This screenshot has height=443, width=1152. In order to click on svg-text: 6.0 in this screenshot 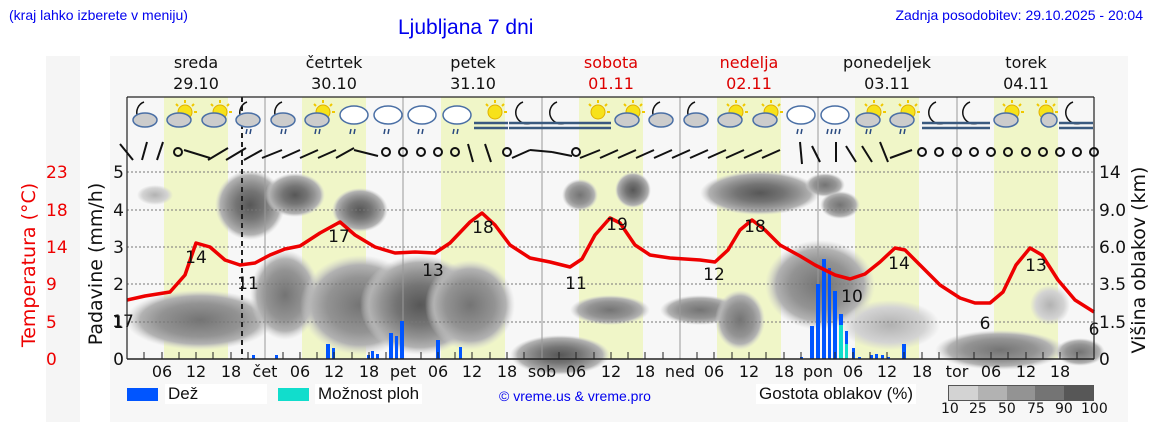, I will do `click(1112, 248)`.